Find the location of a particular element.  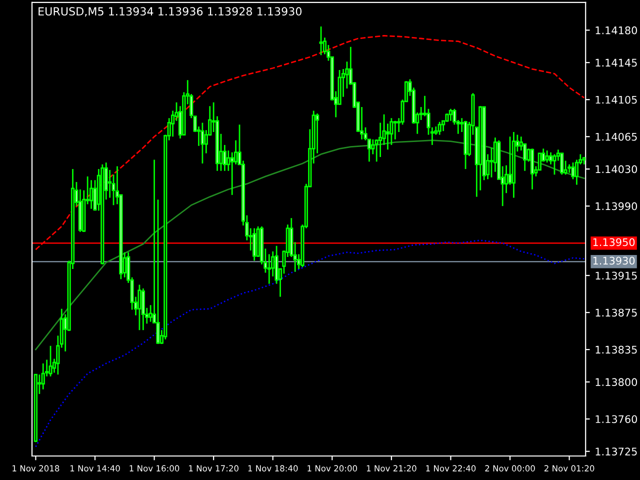

y-tick-label: 1.13875 is located at coordinates (616, 312).